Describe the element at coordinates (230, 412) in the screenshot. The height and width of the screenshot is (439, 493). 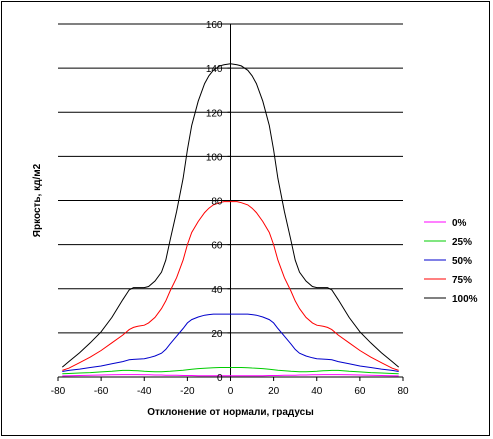
I see `x-axis-title: Отклонение от нормали, градусы` at that location.